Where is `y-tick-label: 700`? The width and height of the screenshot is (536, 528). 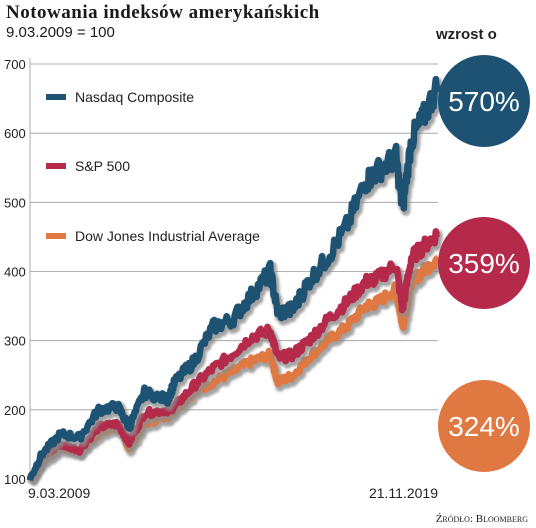
y-tick-label: 700 is located at coordinates (15, 64).